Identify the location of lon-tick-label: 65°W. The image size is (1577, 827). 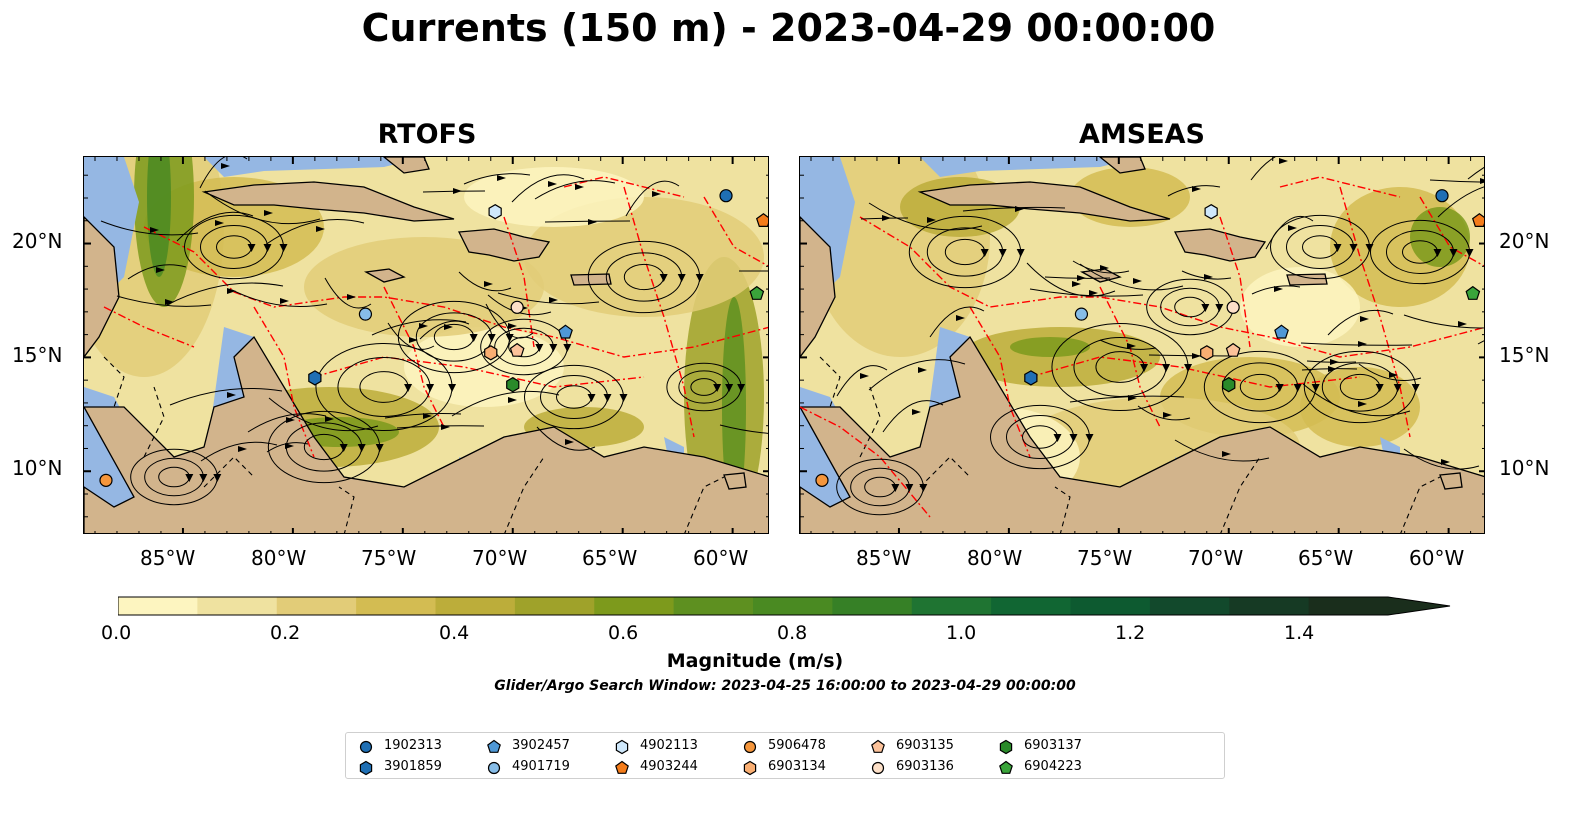
(1326, 558).